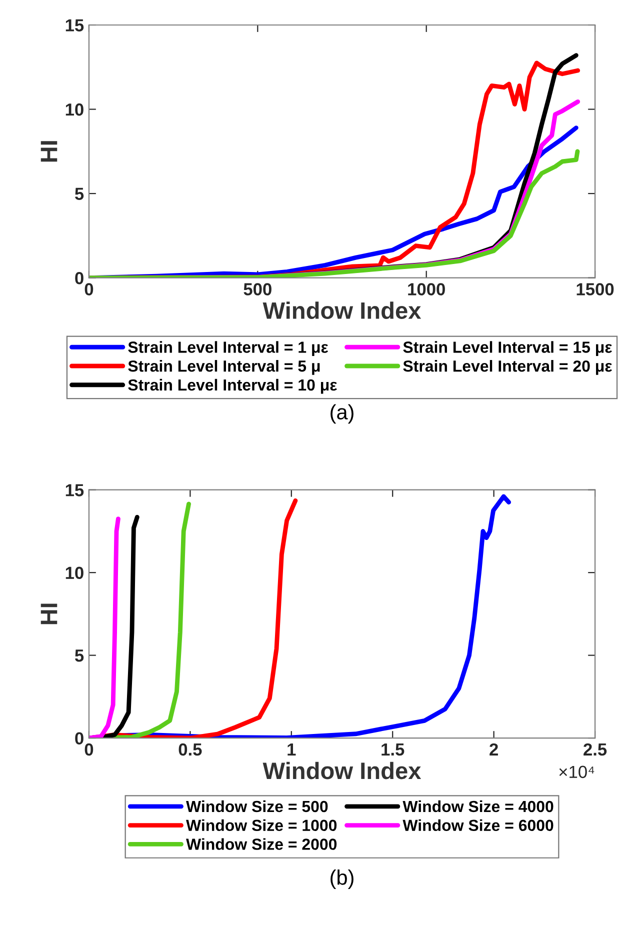 This screenshot has width=631, height=926. I want to click on x-tick-label: 500, so click(258, 289).